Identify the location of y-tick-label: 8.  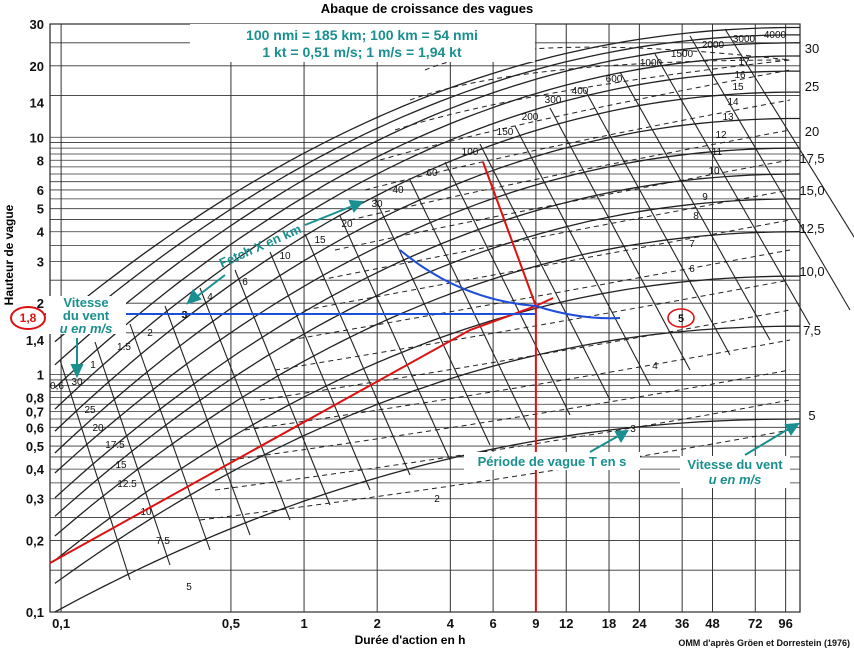
(40, 160).